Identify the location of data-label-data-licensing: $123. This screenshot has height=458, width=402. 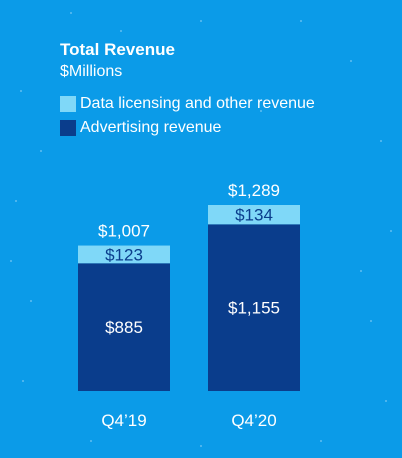
(124, 254).